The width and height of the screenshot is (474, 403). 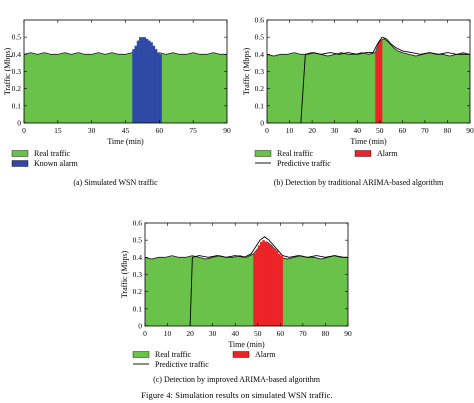 What do you see at coordinates (20, 163) in the screenshot?
I see `legend-swatch-known-alarm` at bounding box center [20, 163].